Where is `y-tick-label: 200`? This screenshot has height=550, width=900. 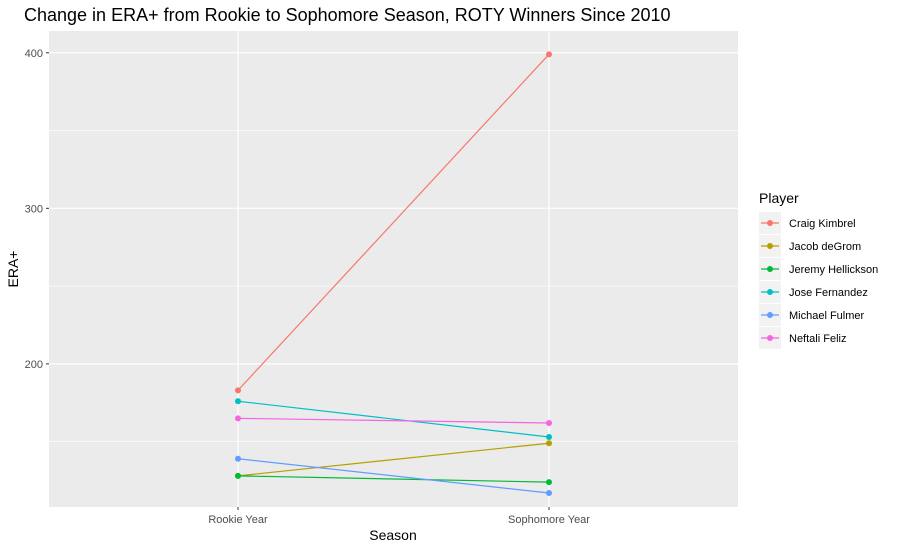 y-tick-label: 200 is located at coordinates (34, 365).